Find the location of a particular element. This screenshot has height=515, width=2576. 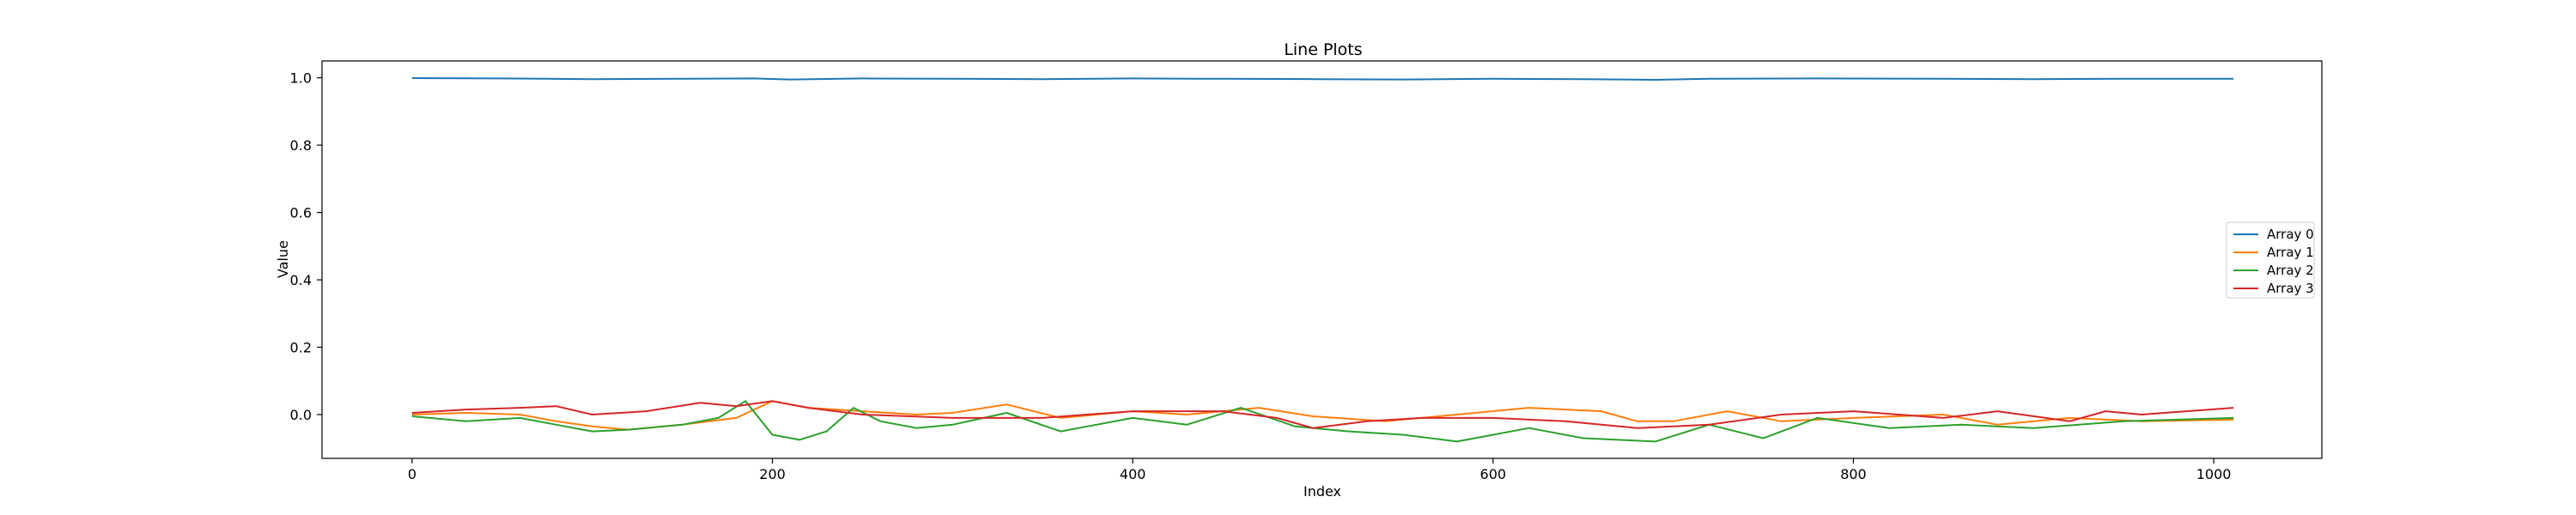

legend-label-2: Array 2 is located at coordinates (2290, 270).